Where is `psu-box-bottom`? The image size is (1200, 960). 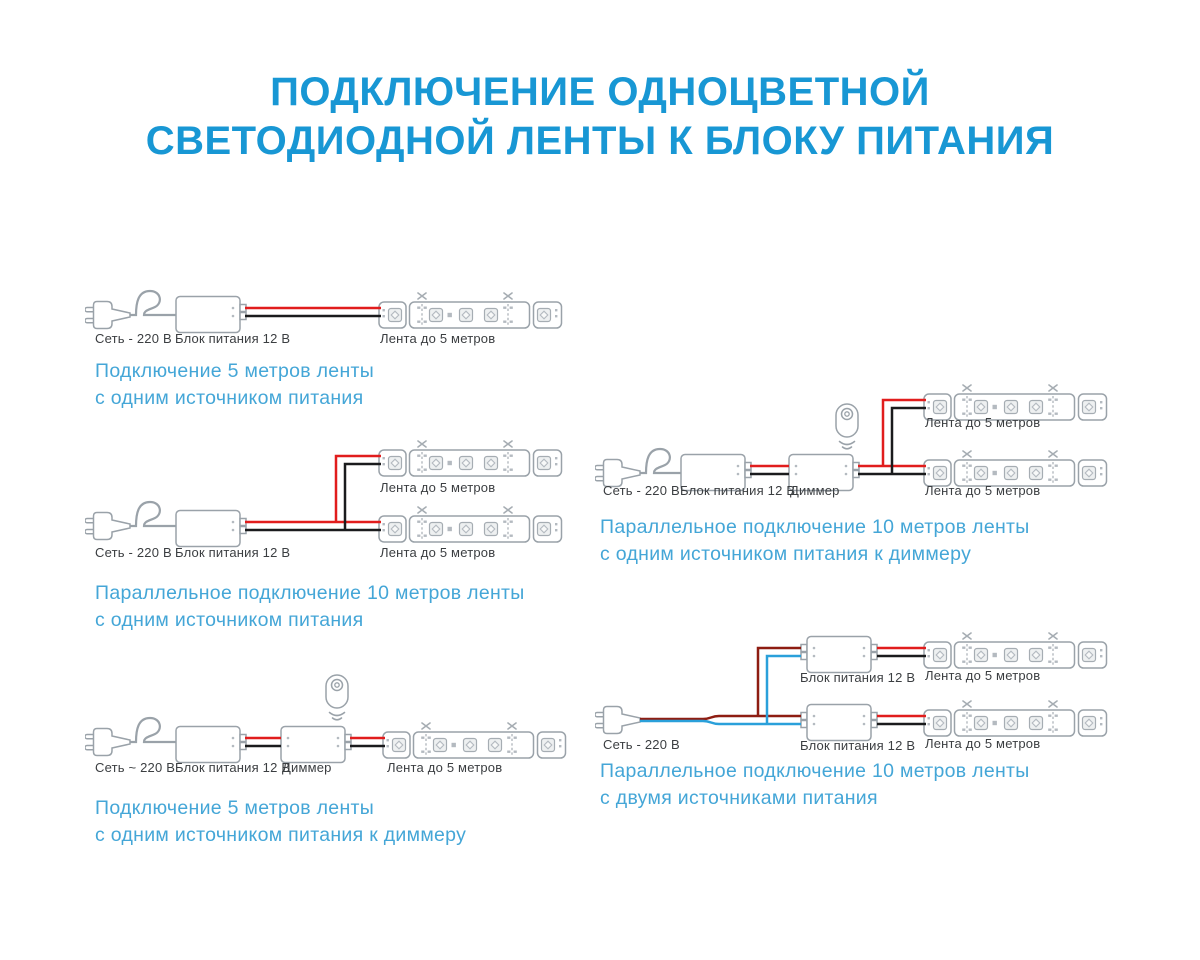
psu-box-bottom is located at coordinates (839, 722).